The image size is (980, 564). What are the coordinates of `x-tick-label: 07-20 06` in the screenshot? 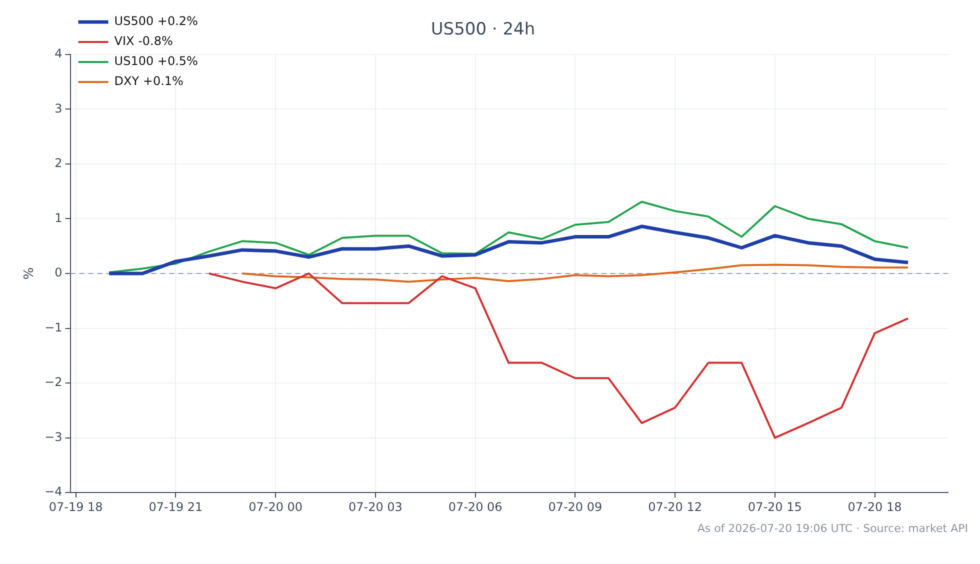 It's located at (475, 507).